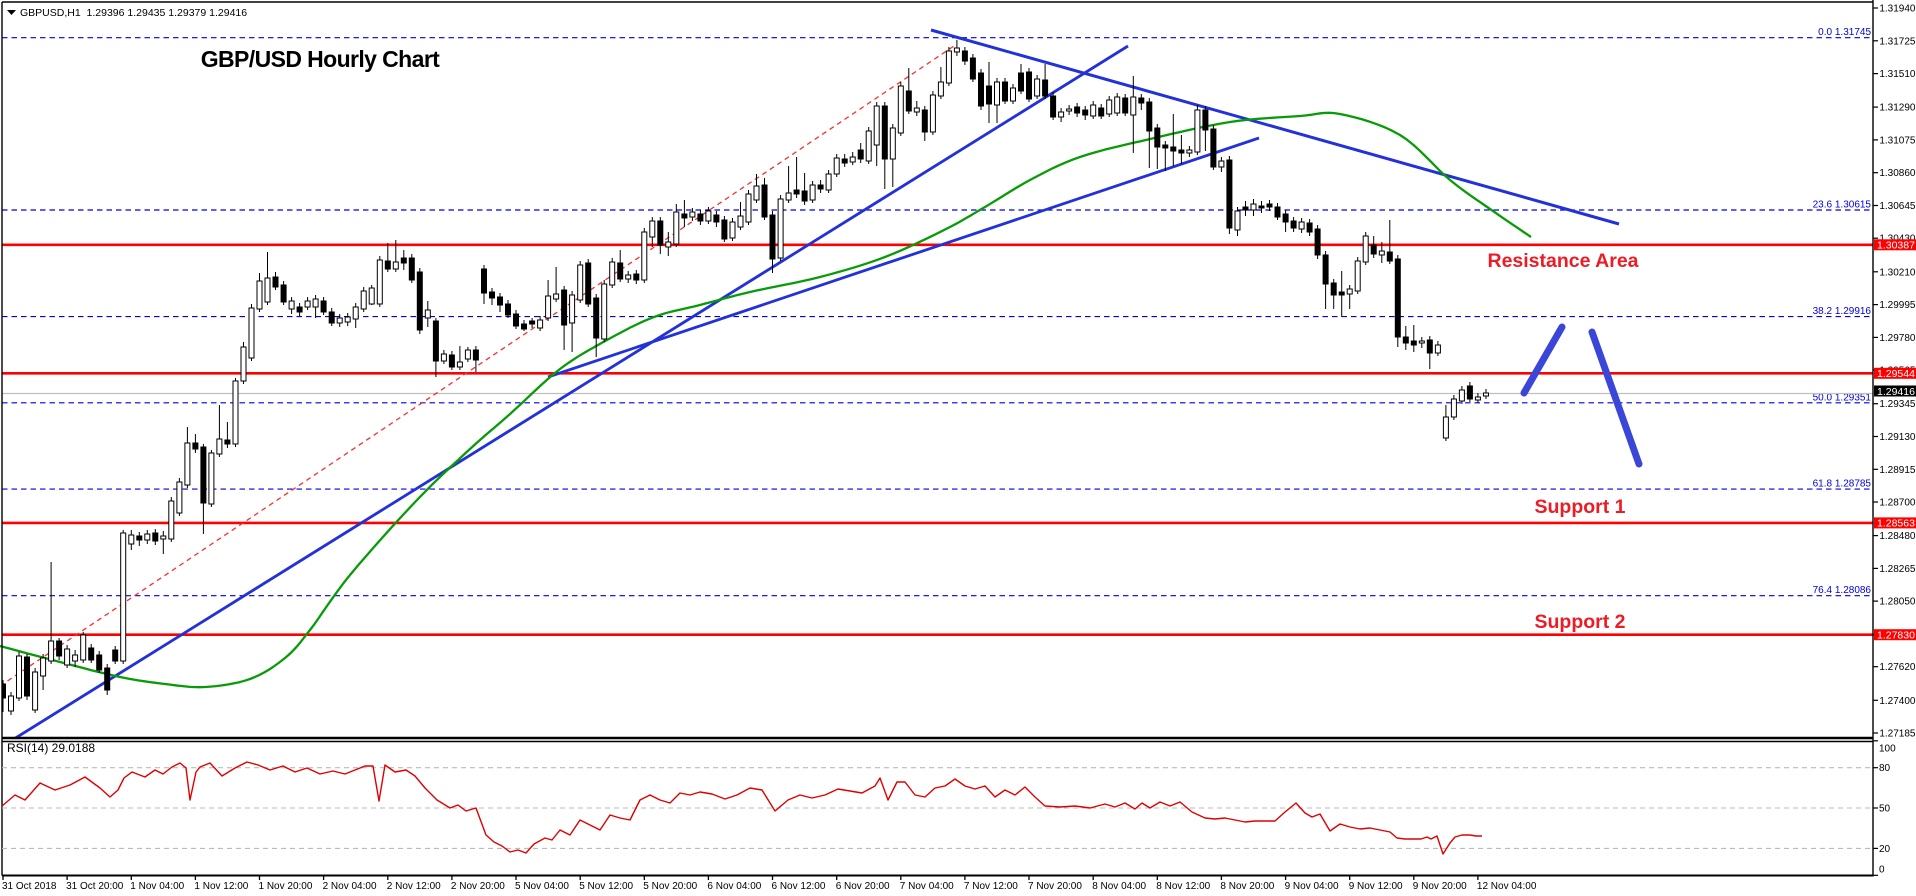 The image size is (1916, 896). I want to click on svg-text: Resistance Area, so click(1562, 261).